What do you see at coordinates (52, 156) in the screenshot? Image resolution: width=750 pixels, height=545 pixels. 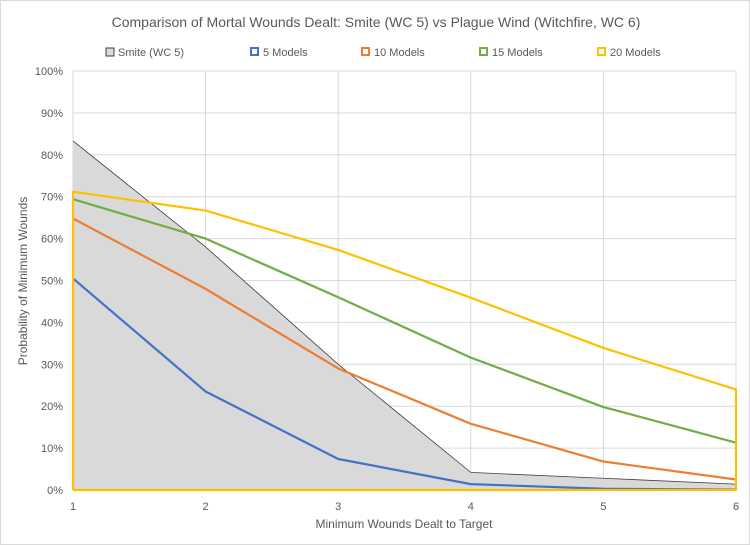 I see `y-tick-label: 80%` at bounding box center [52, 156].